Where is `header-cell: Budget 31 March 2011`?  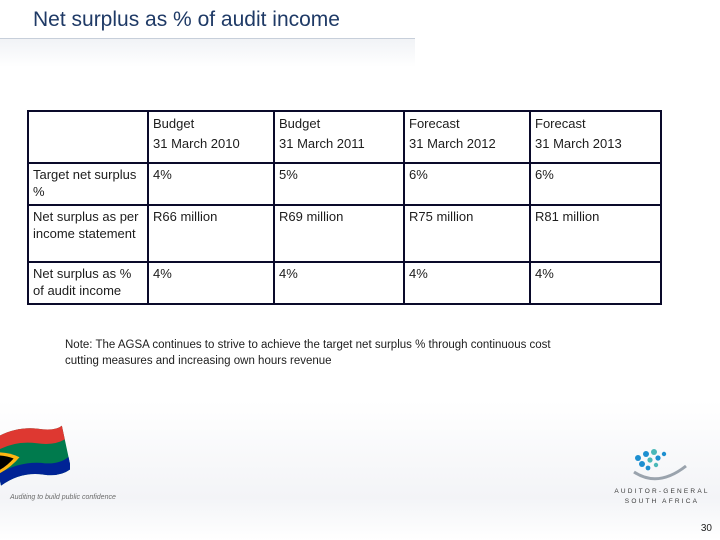 header-cell: Budget 31 March 2011 is located at coordinates (339, 137).